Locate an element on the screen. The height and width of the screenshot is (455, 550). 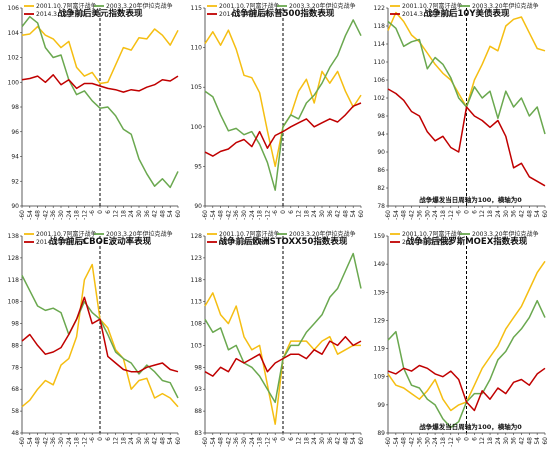
y-tick-label: 98 is located at coordinates (198, 367).